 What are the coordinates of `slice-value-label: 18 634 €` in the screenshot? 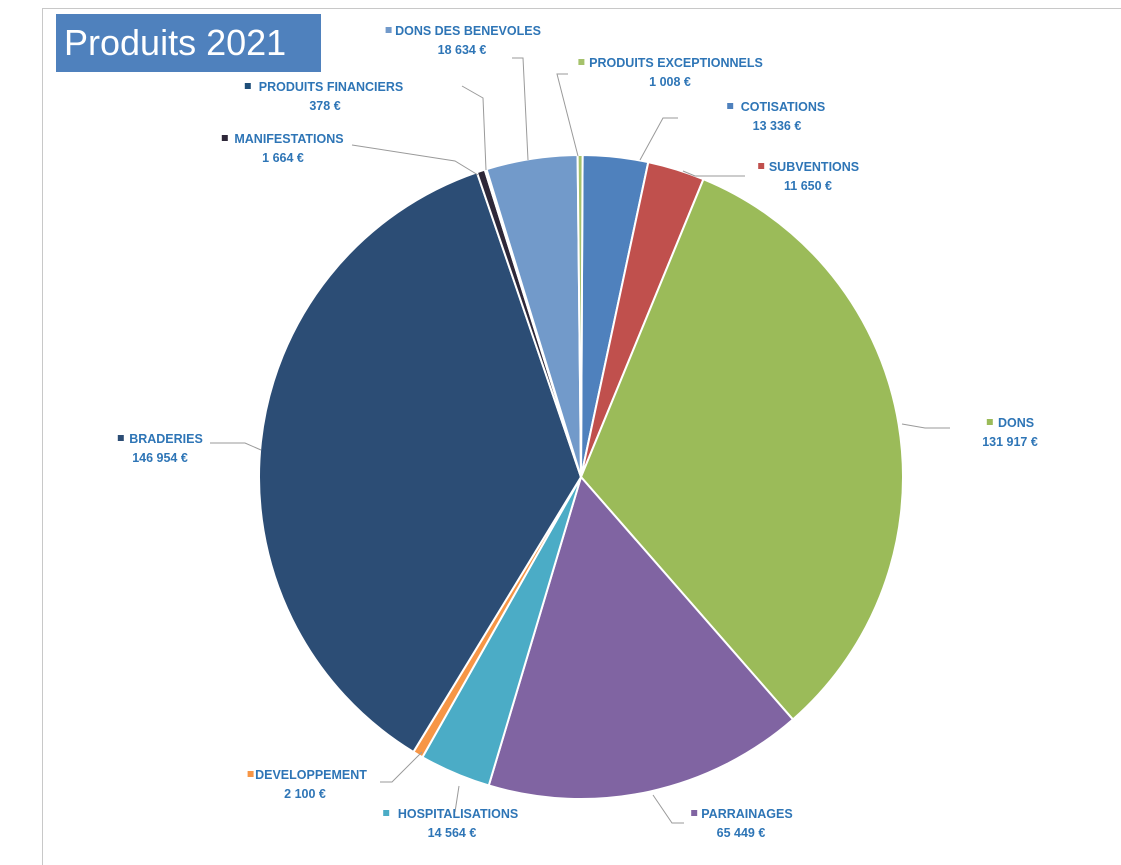 It's located at (462, 50).